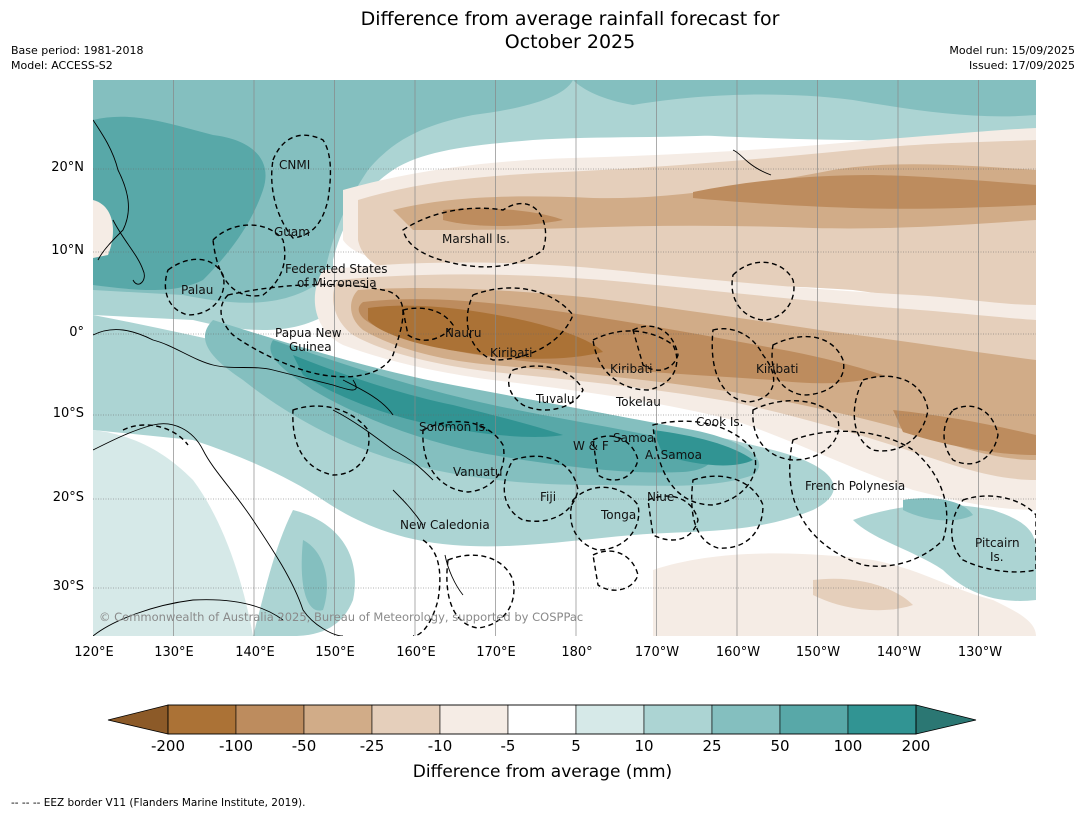 The height and width of the screenshot is (816, 1085). I want to click on label-french-polynesia: French Polynesia, so click(855, 486).